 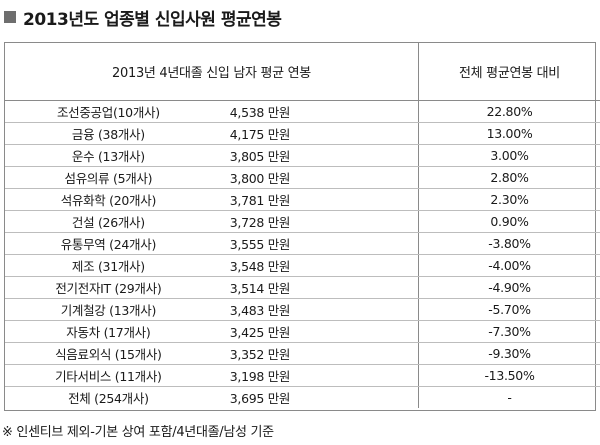 What do you see at coordinates (108, 221) in the screenshot?
I see `industry-cell: 건설 (26개사)` at bounding box center [108, 221].